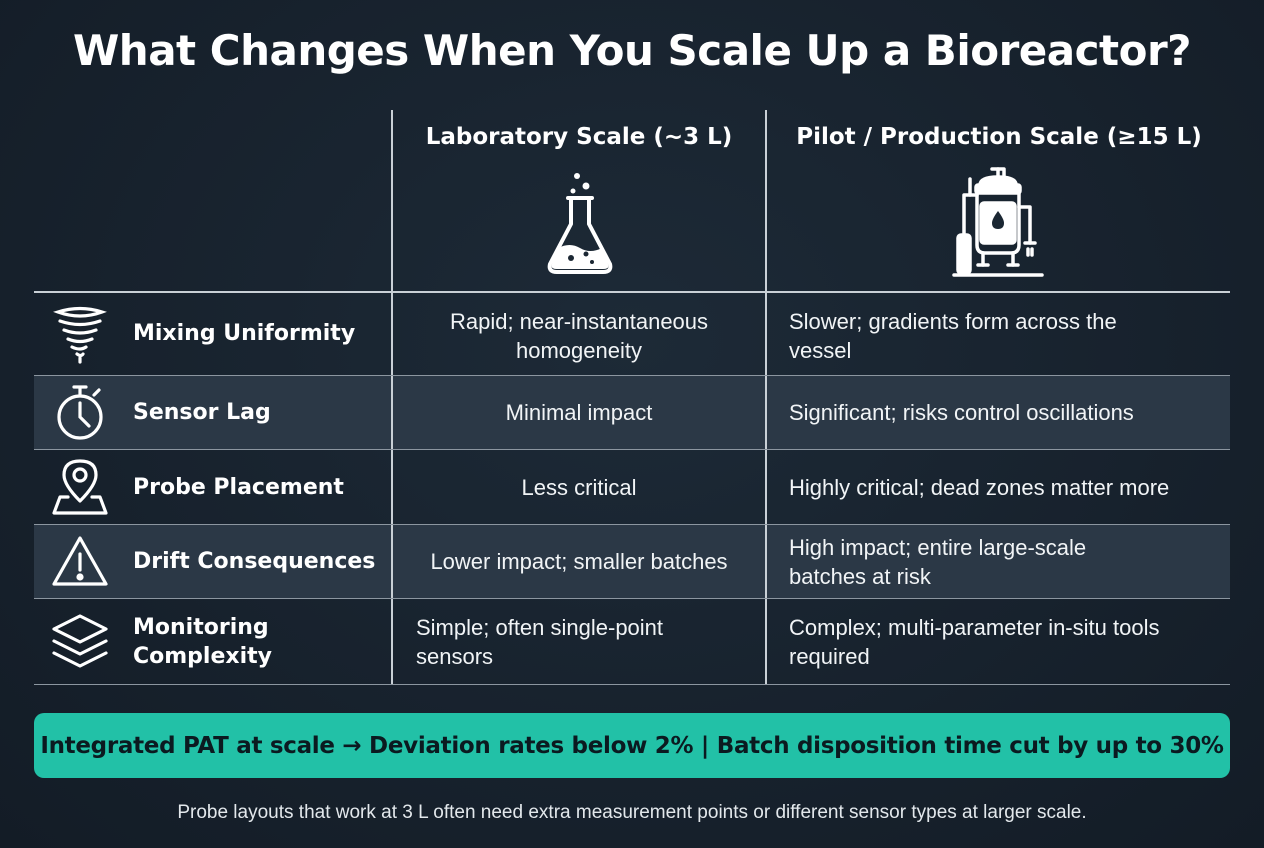 The width and height of the screenshot is (1264, 848). Describe the element at coordinates (254, 561) in the screenshot. I see `row-label-drift-consequences: Drift Consequences` at that location.